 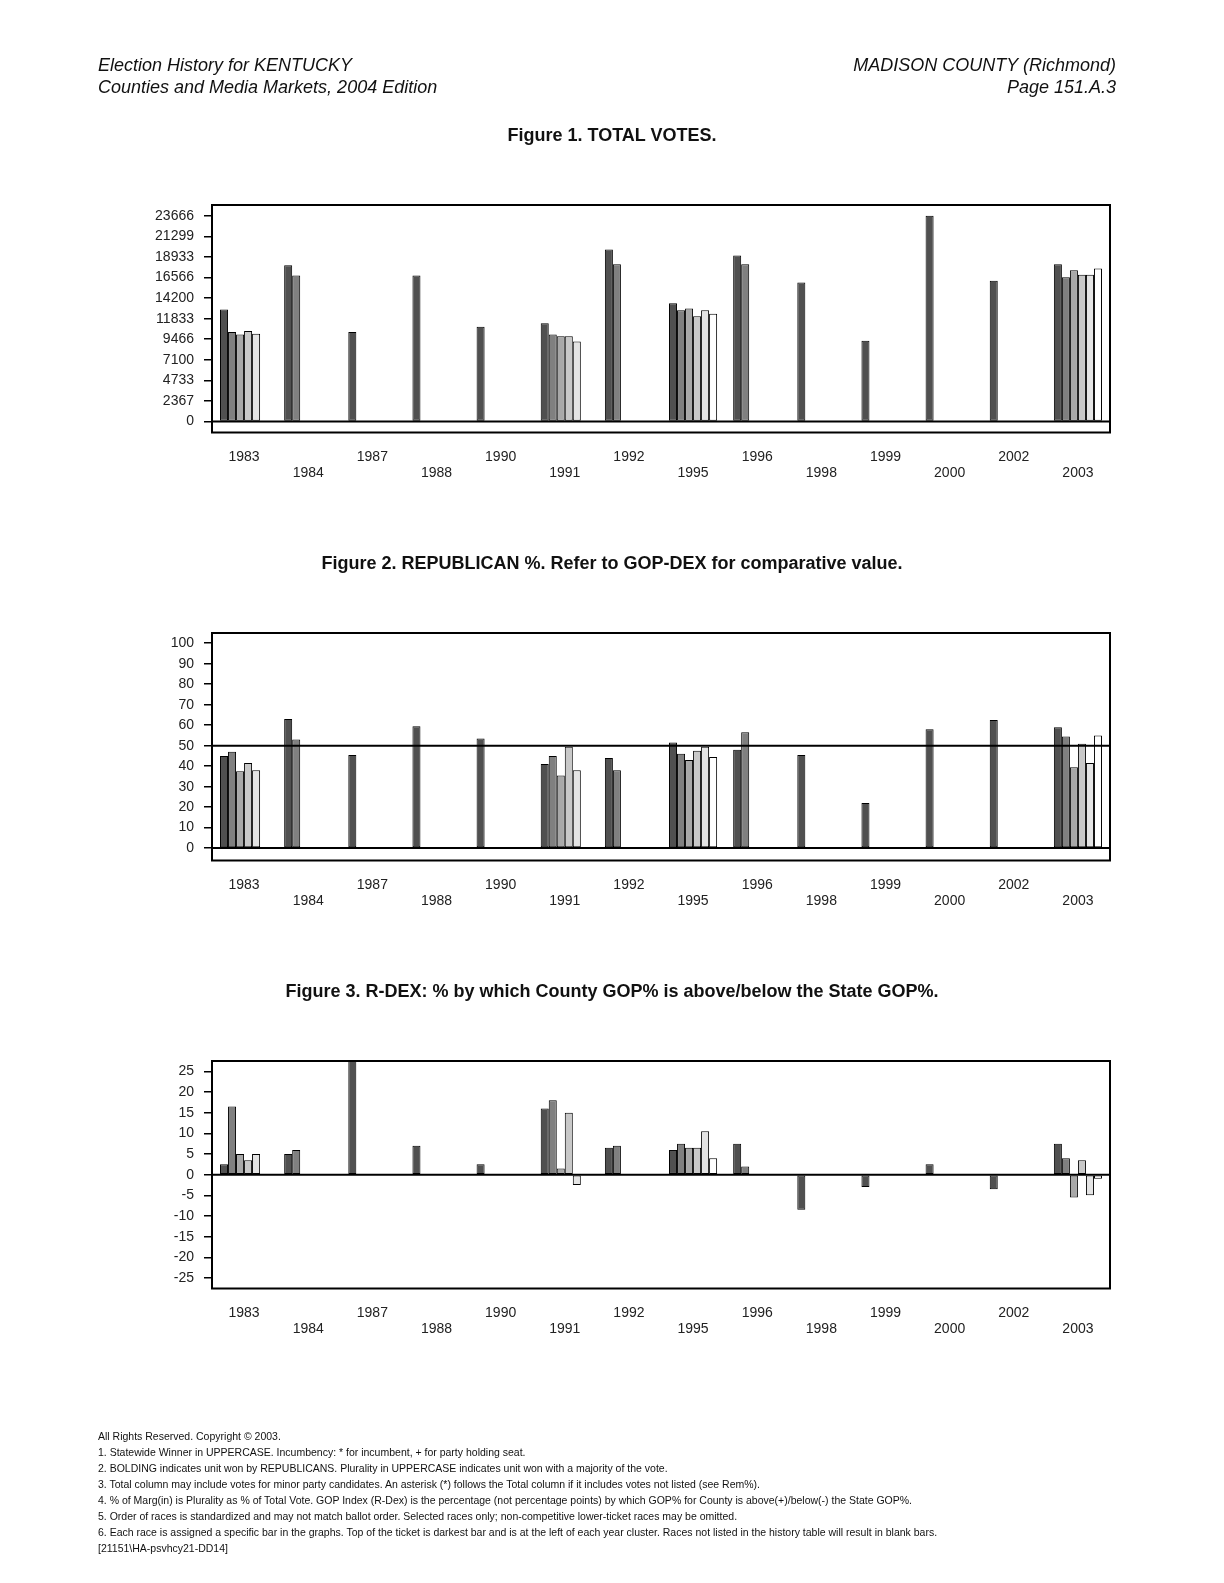 What do you see at coordinates (612, 135) in the screenshot?
I see `chart-title: Figure 1. TOTAL VOTES.` at bounding box center [612, 135].